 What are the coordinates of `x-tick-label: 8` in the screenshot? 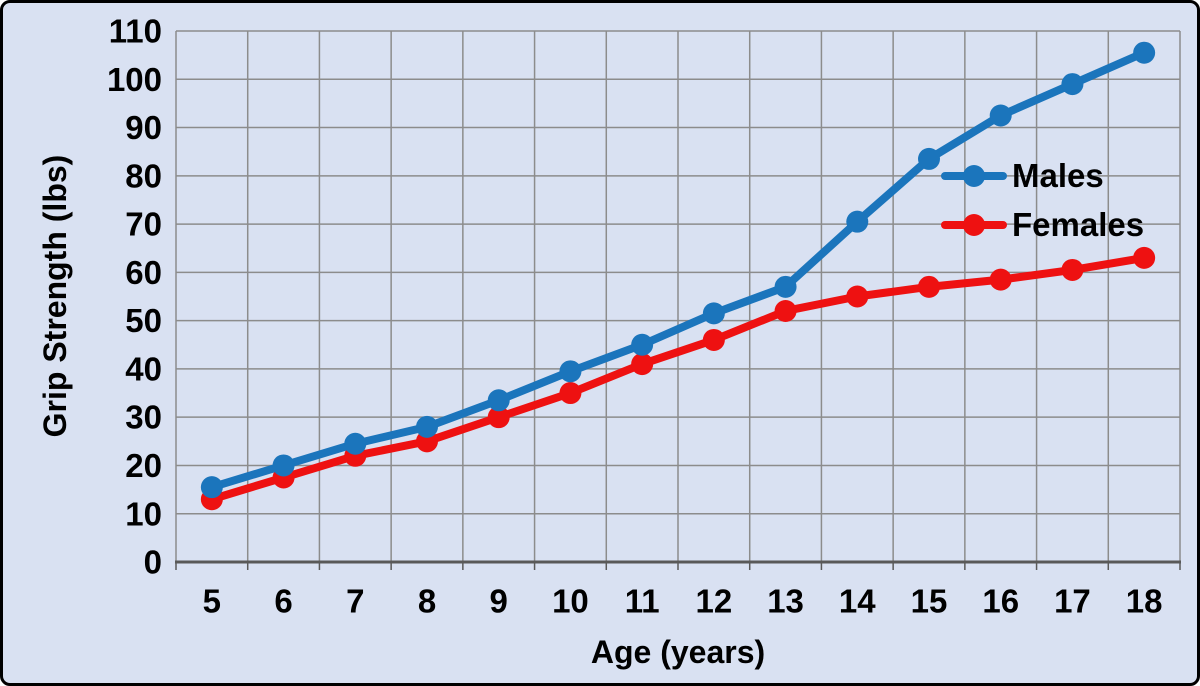 It's located at (427, 601).